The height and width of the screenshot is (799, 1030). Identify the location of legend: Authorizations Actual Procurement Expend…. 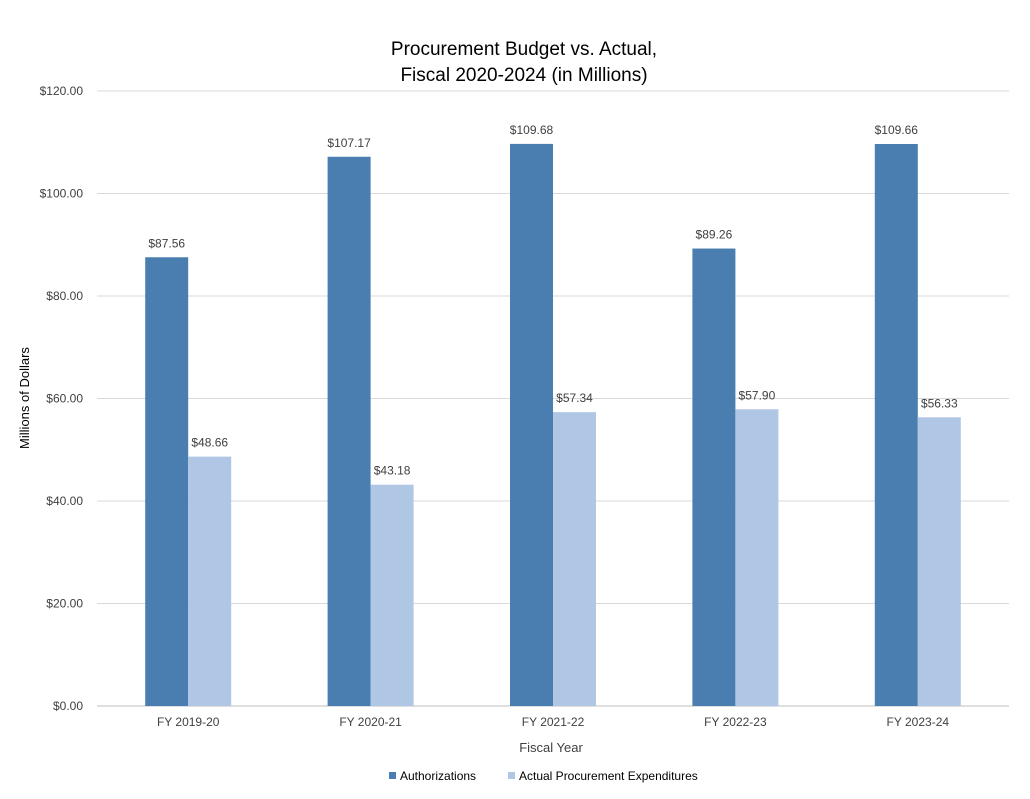
(543, 776).